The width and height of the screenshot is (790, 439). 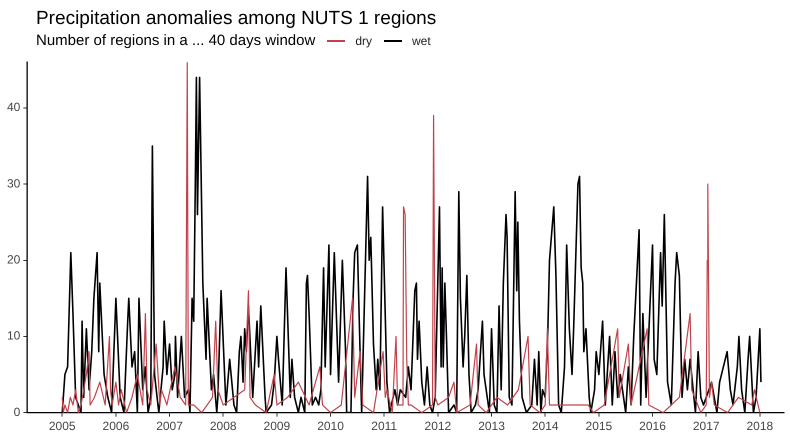 I want to click on x-tick-label: 2008, so click(x=223, y=426).